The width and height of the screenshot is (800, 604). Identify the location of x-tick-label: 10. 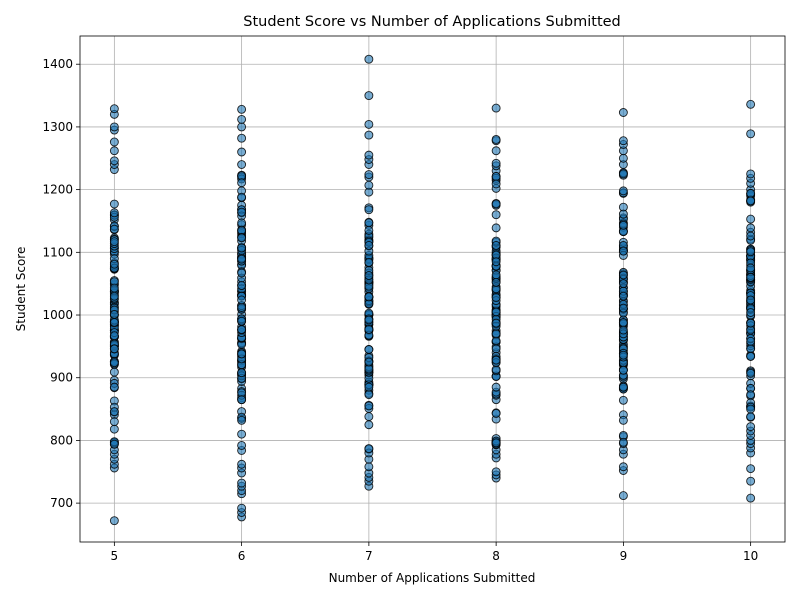
(750, 556).